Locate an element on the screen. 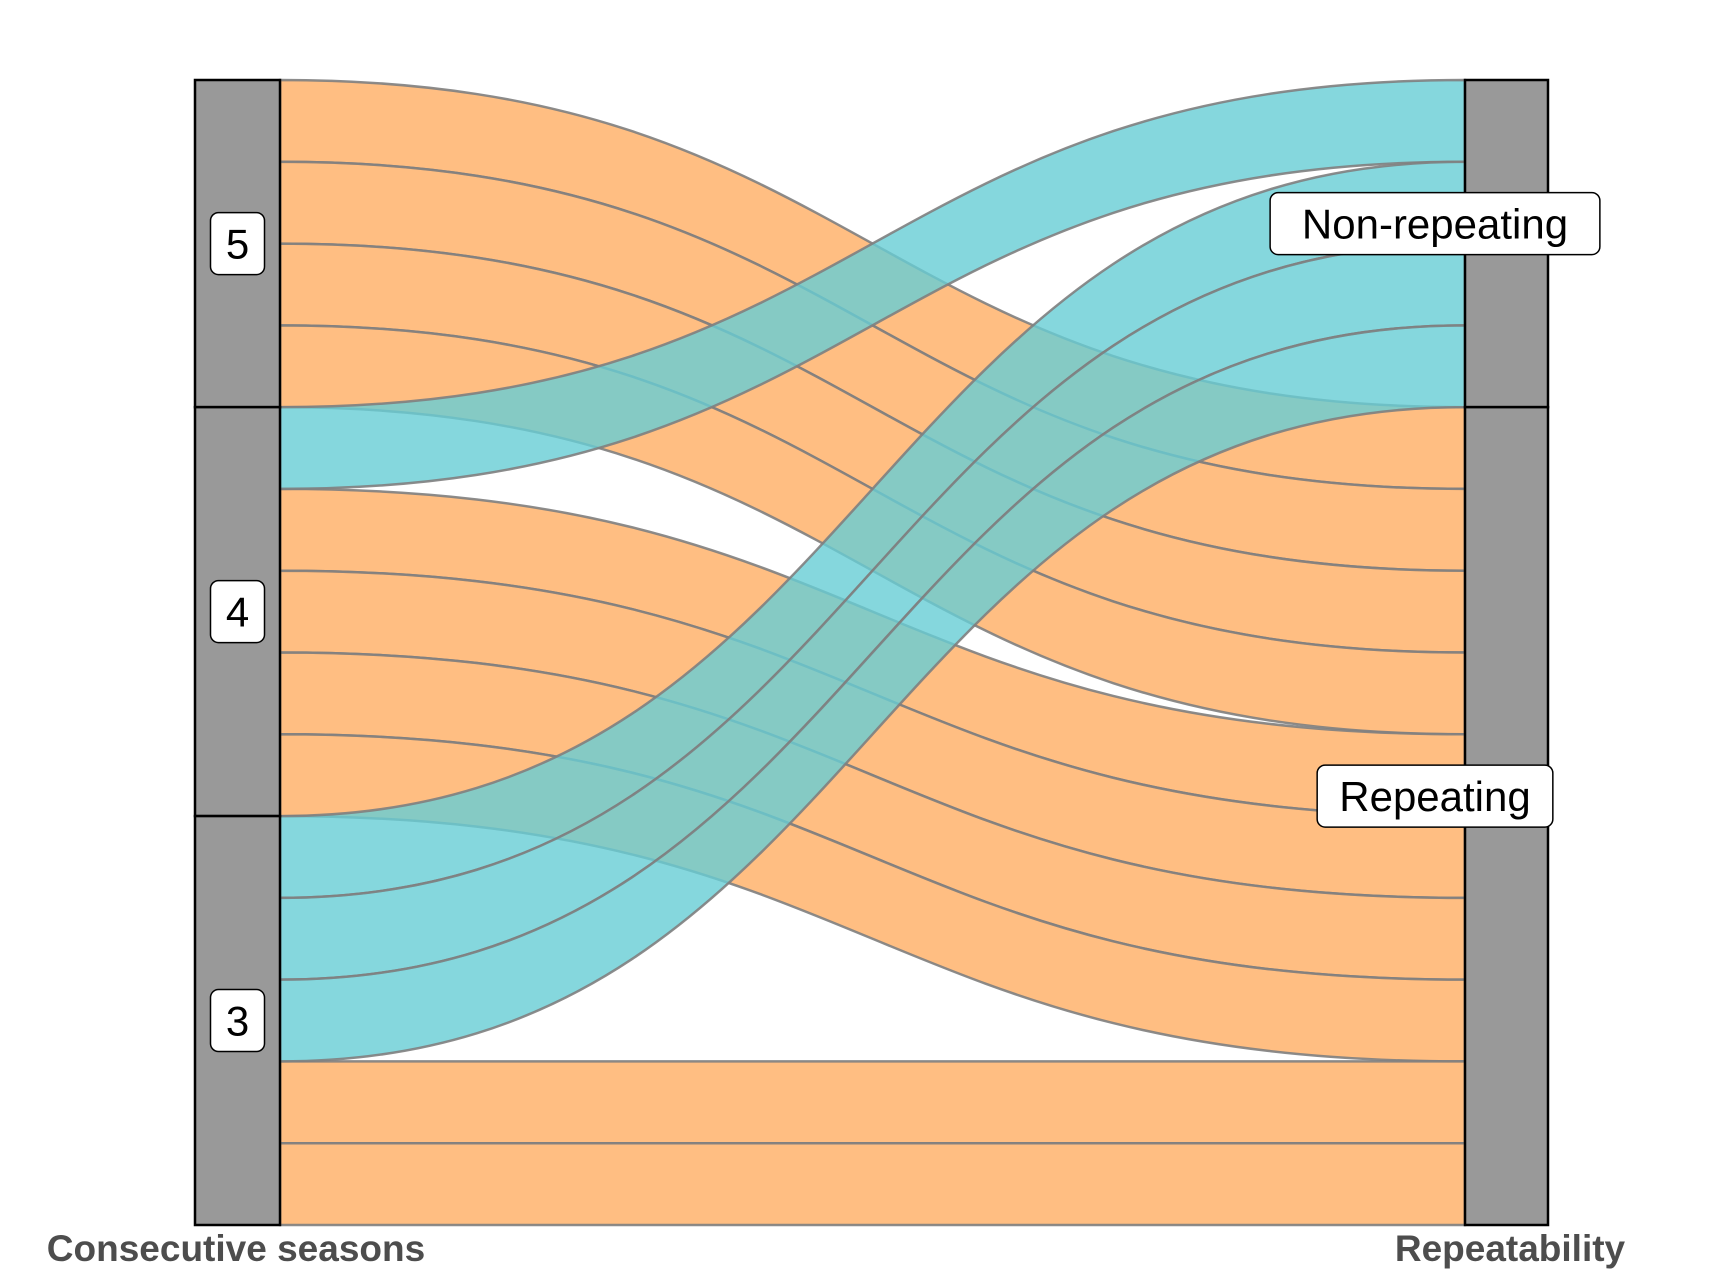 The height and width of the screenshot is (1278, 1712). x-axis-label-left: Consecutive seasons is located at coordinates (236, 1248).